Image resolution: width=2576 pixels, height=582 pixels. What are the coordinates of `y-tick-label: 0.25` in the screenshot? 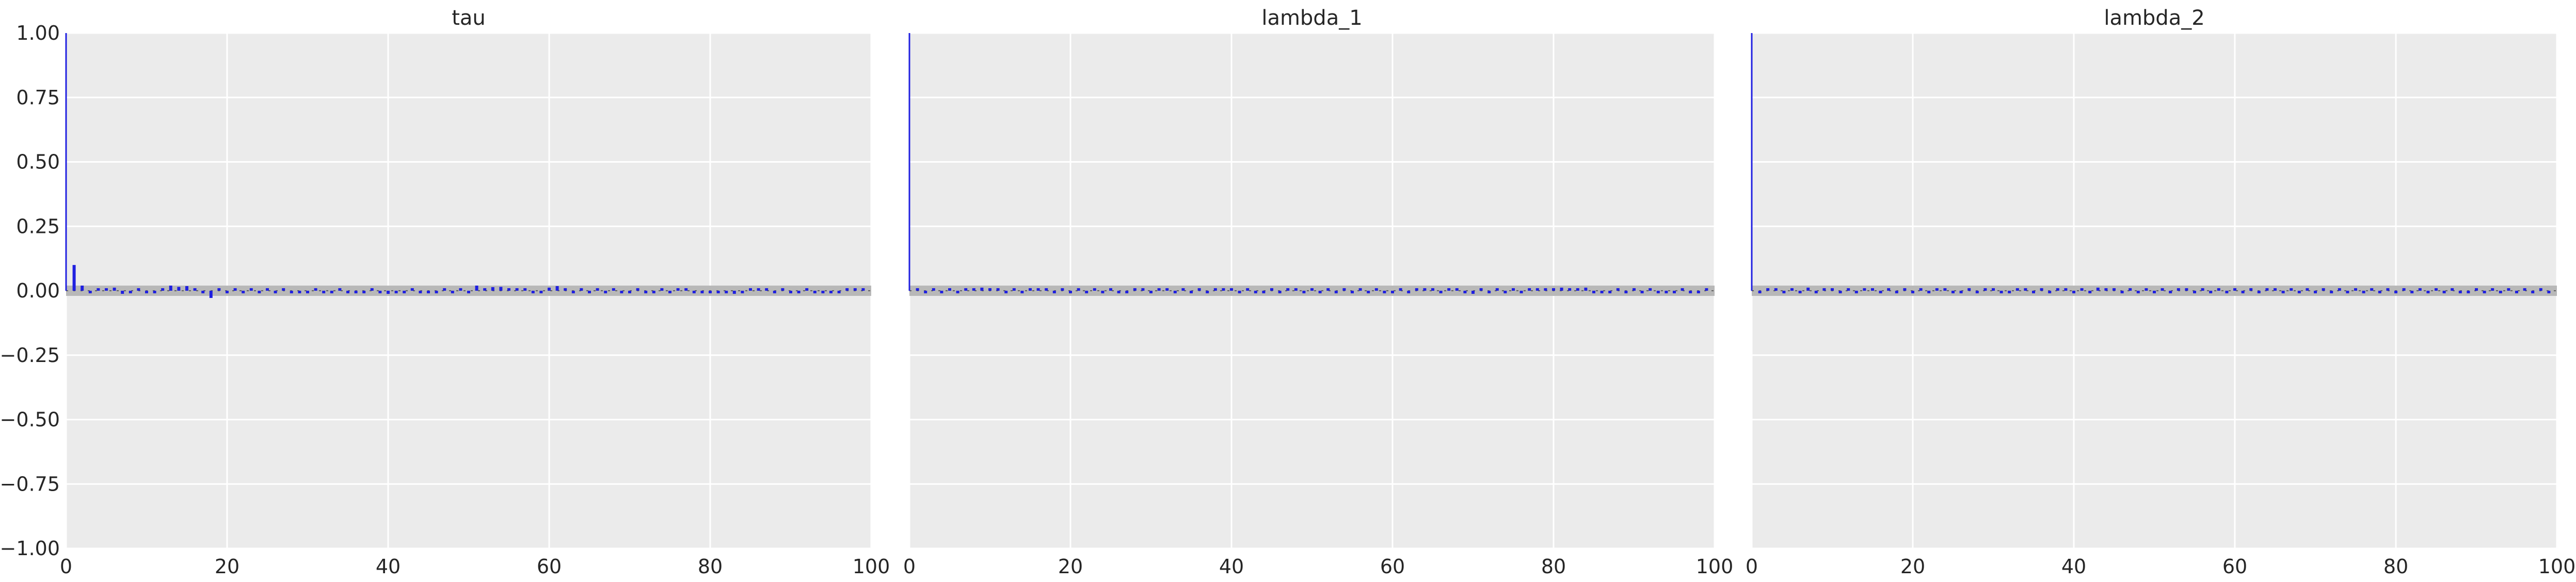 It's located at (38, 226).